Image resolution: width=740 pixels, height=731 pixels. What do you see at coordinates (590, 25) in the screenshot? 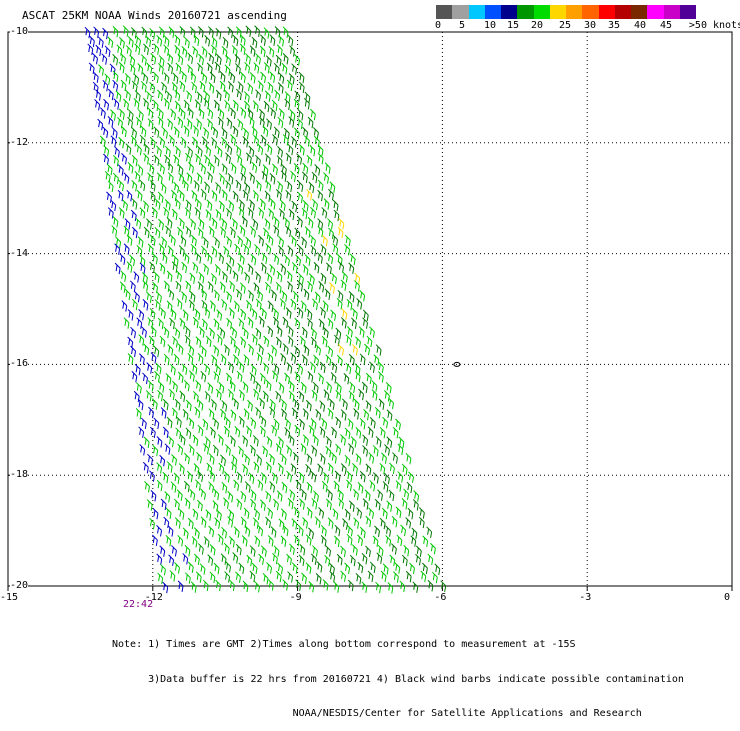
I see `colorbar-label: 30` at bounding box center [590, 25].